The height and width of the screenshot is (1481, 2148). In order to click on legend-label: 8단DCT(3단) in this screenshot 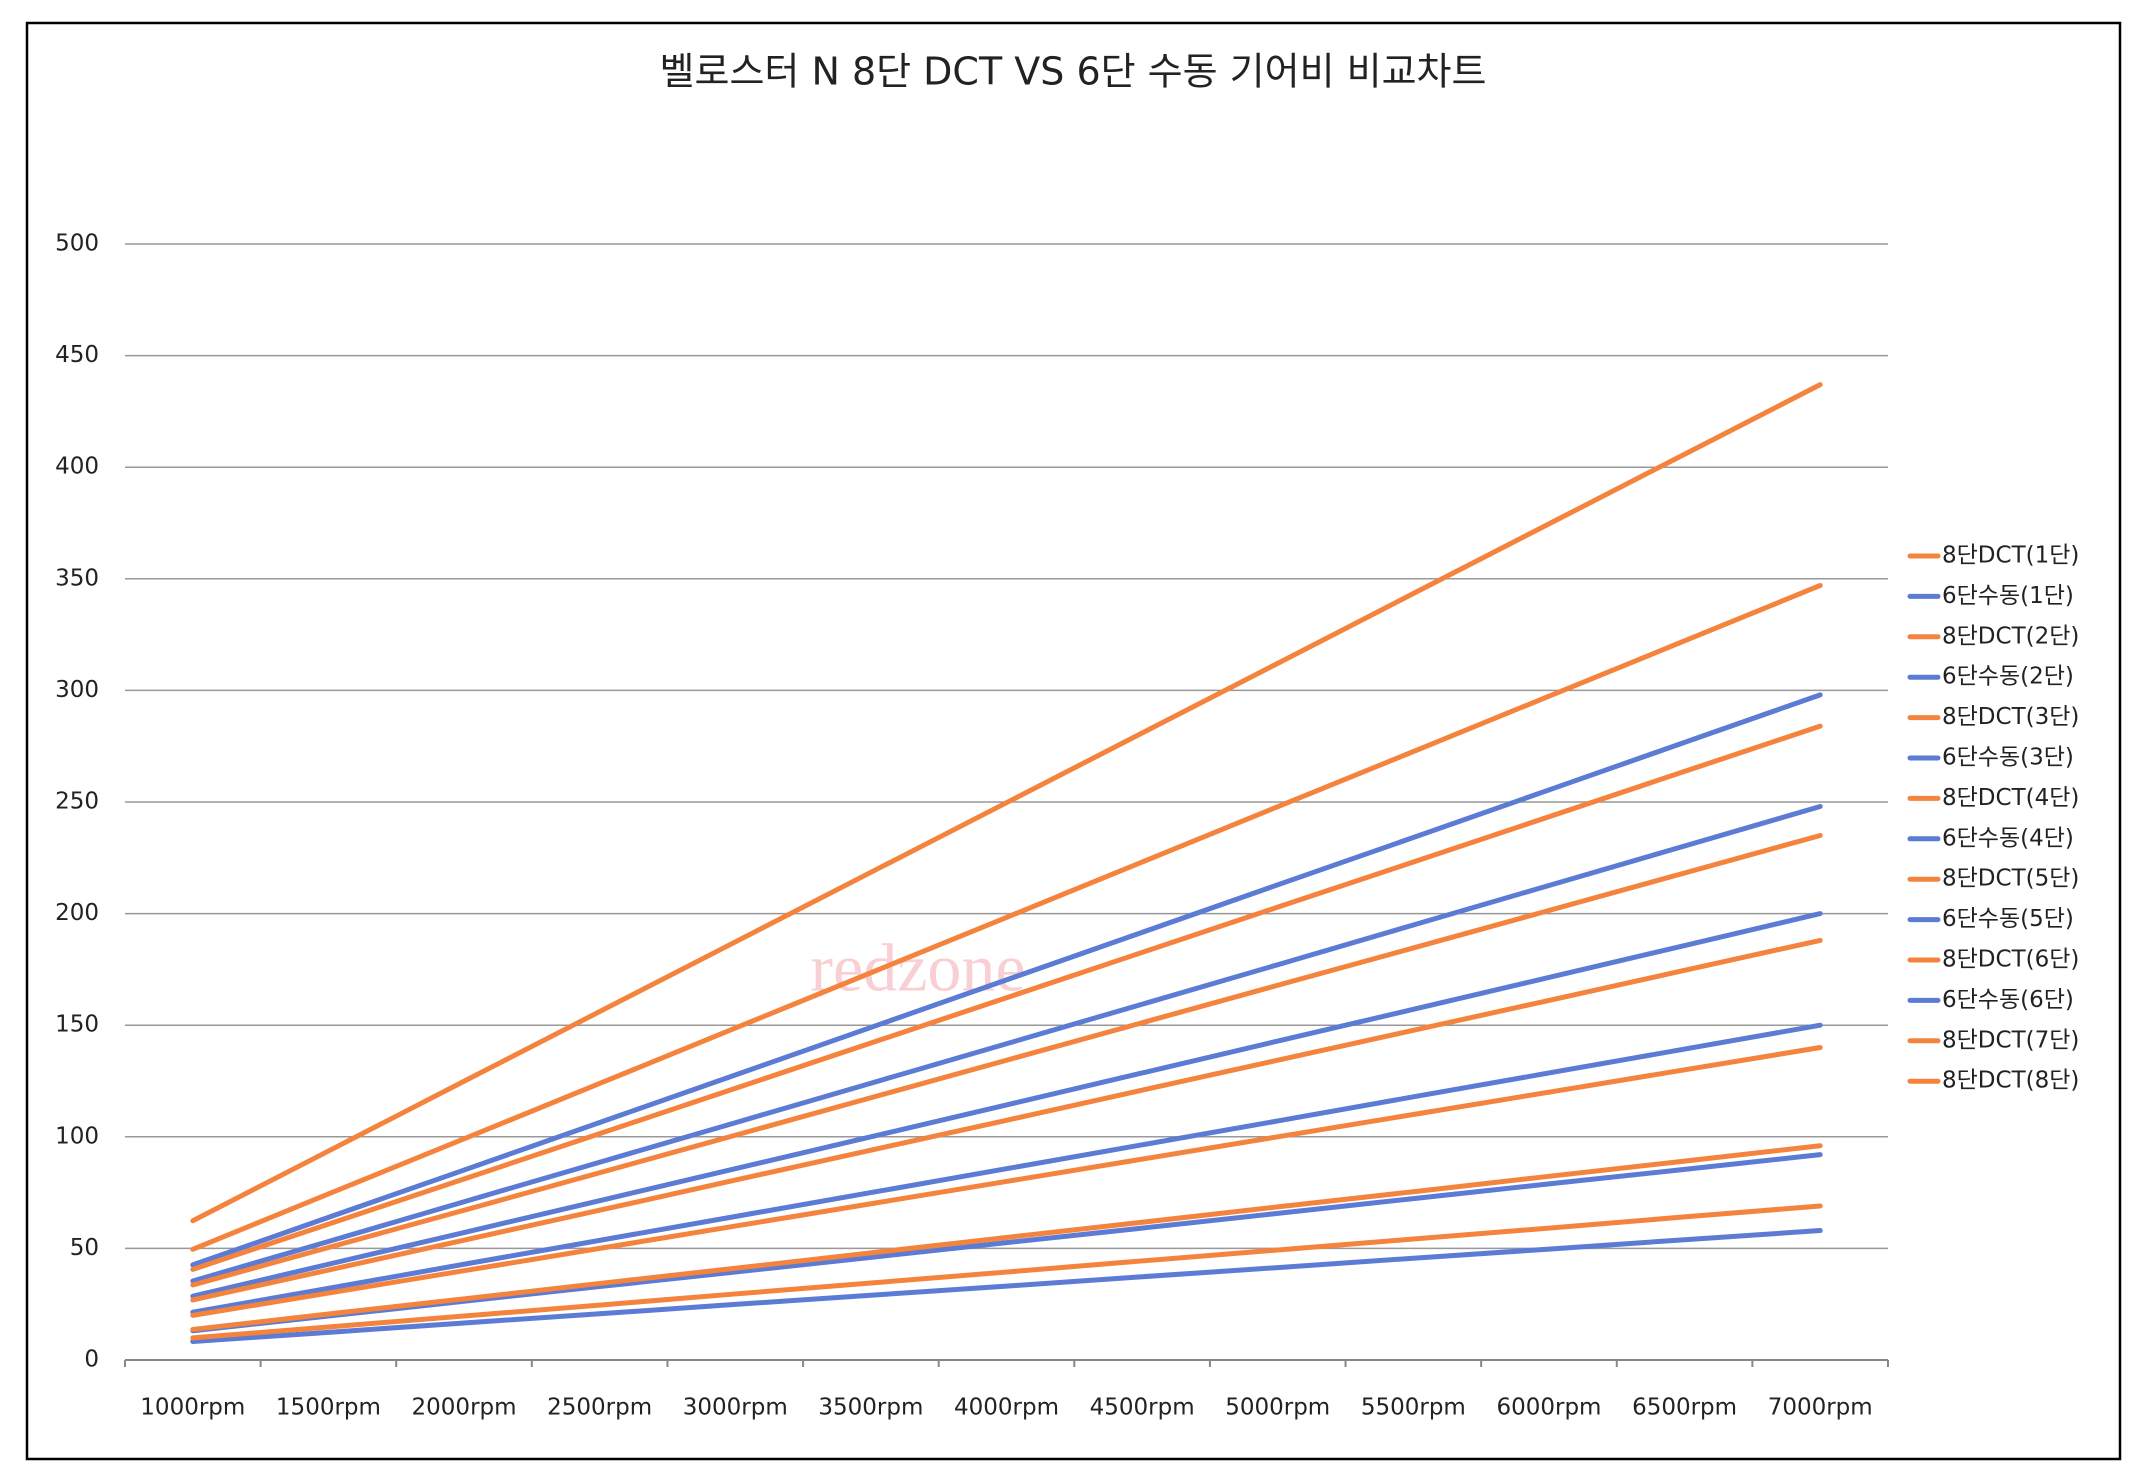, I will do `click(2010, 717)`.